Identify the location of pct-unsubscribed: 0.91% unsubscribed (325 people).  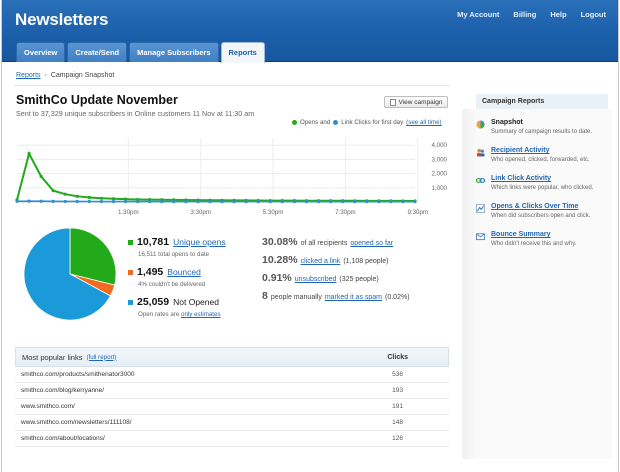
(320, 278).